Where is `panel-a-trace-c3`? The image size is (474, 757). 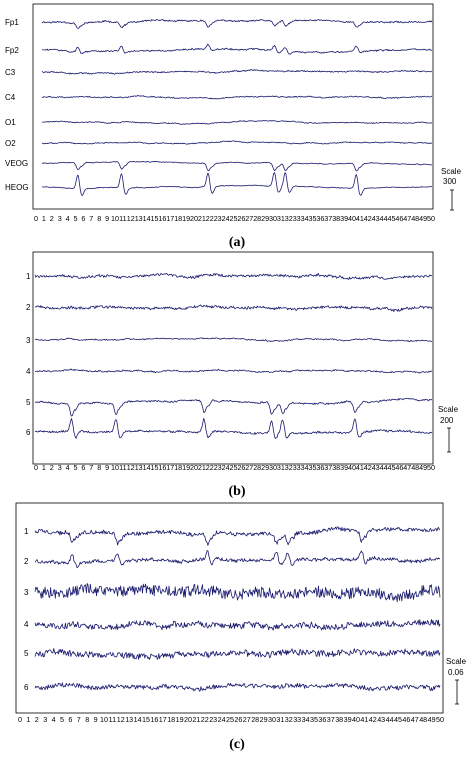
panel-a-trace-c3 is located at coordinates (237, 72).